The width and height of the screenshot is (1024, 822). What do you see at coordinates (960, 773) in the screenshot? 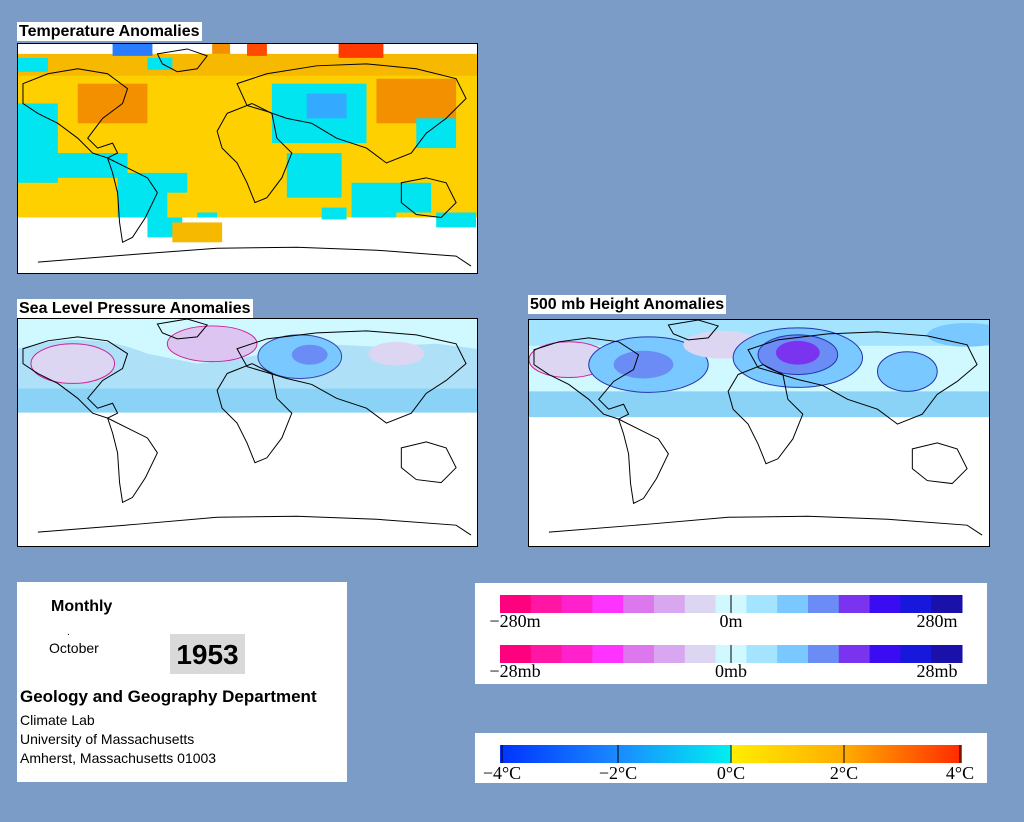
I see `temp-label-pos4: 4°C` at bounding box center [960, 773].